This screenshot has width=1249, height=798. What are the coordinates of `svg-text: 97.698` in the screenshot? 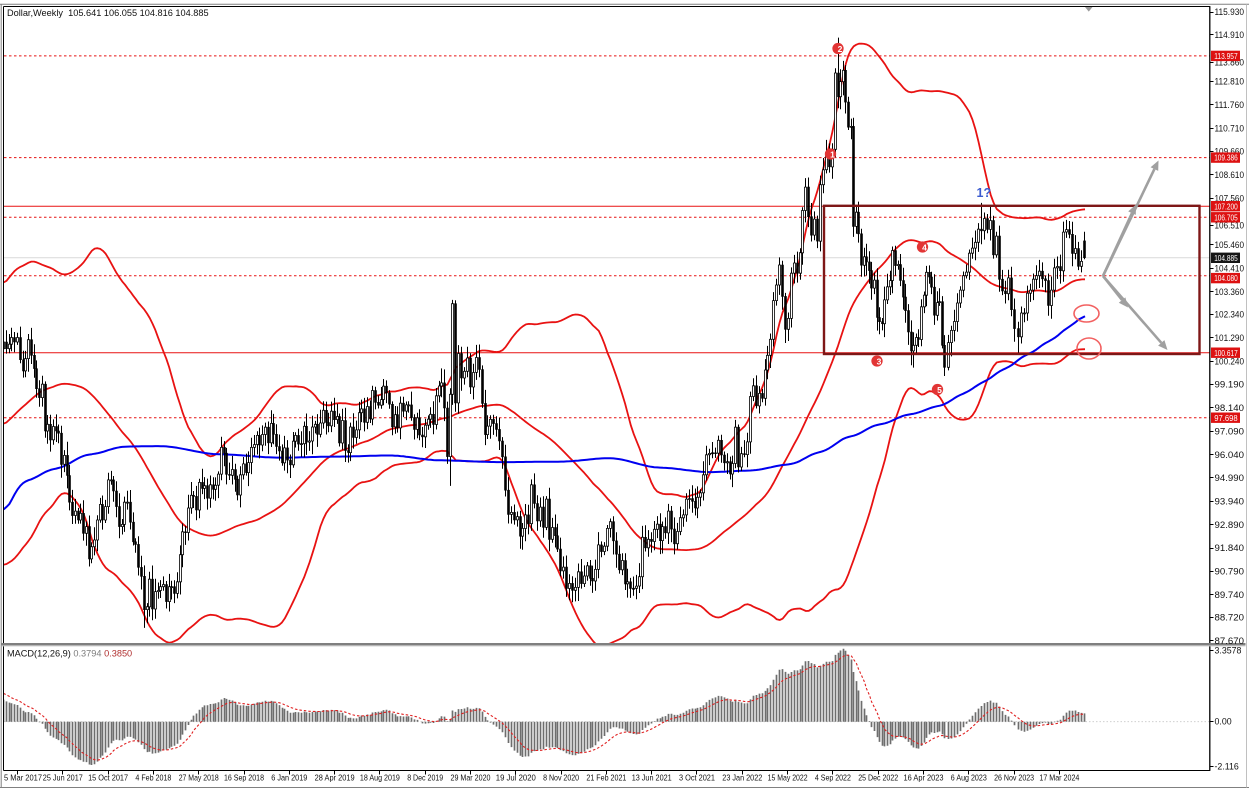 It's located at (1226, 418).